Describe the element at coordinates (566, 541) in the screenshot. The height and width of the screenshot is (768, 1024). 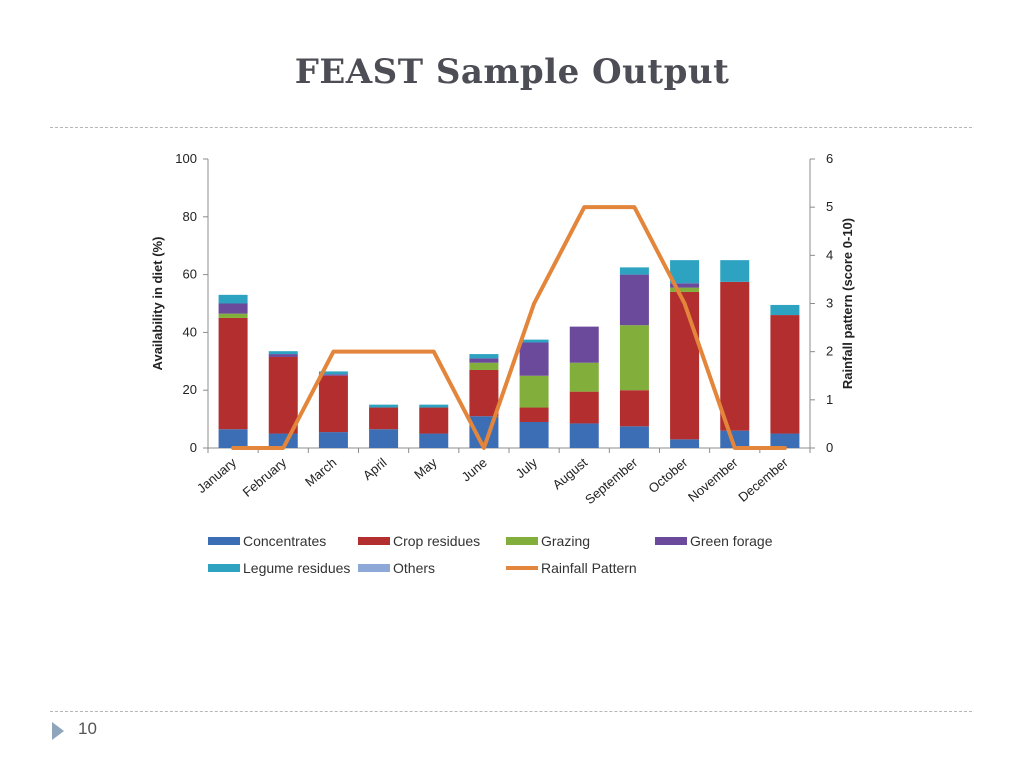
I see `legend-label: Grazing` at that location.